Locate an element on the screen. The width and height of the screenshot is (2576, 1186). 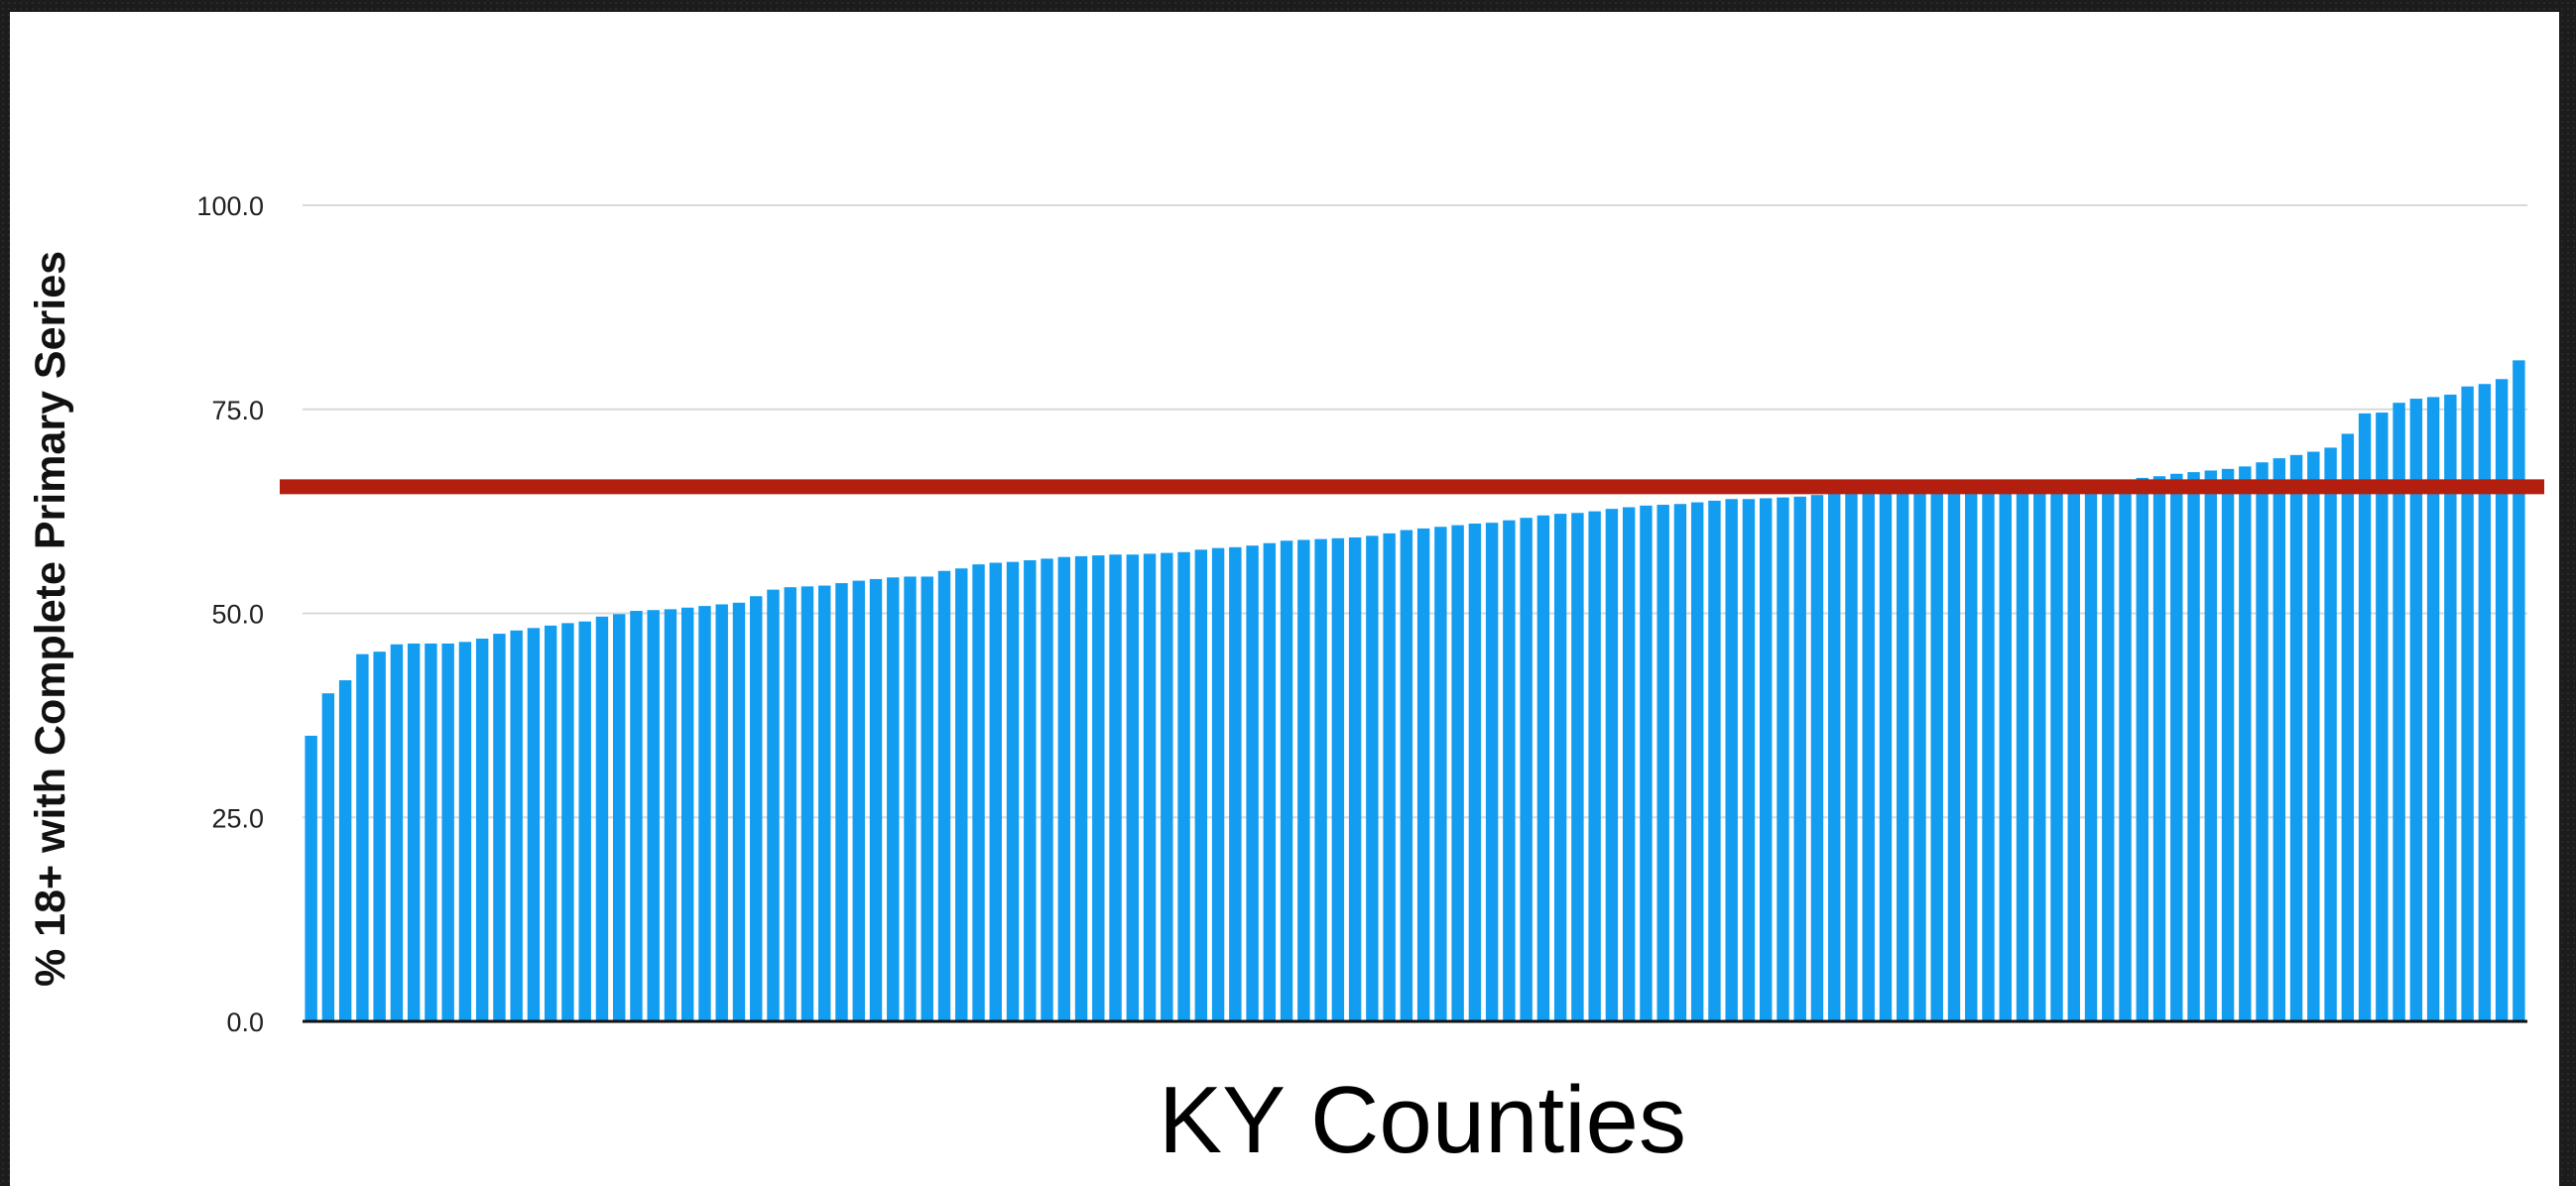
y-tick-labels: 0.0 25.0 50.0 75.0 100.0 is located at coordinates (230, 614).